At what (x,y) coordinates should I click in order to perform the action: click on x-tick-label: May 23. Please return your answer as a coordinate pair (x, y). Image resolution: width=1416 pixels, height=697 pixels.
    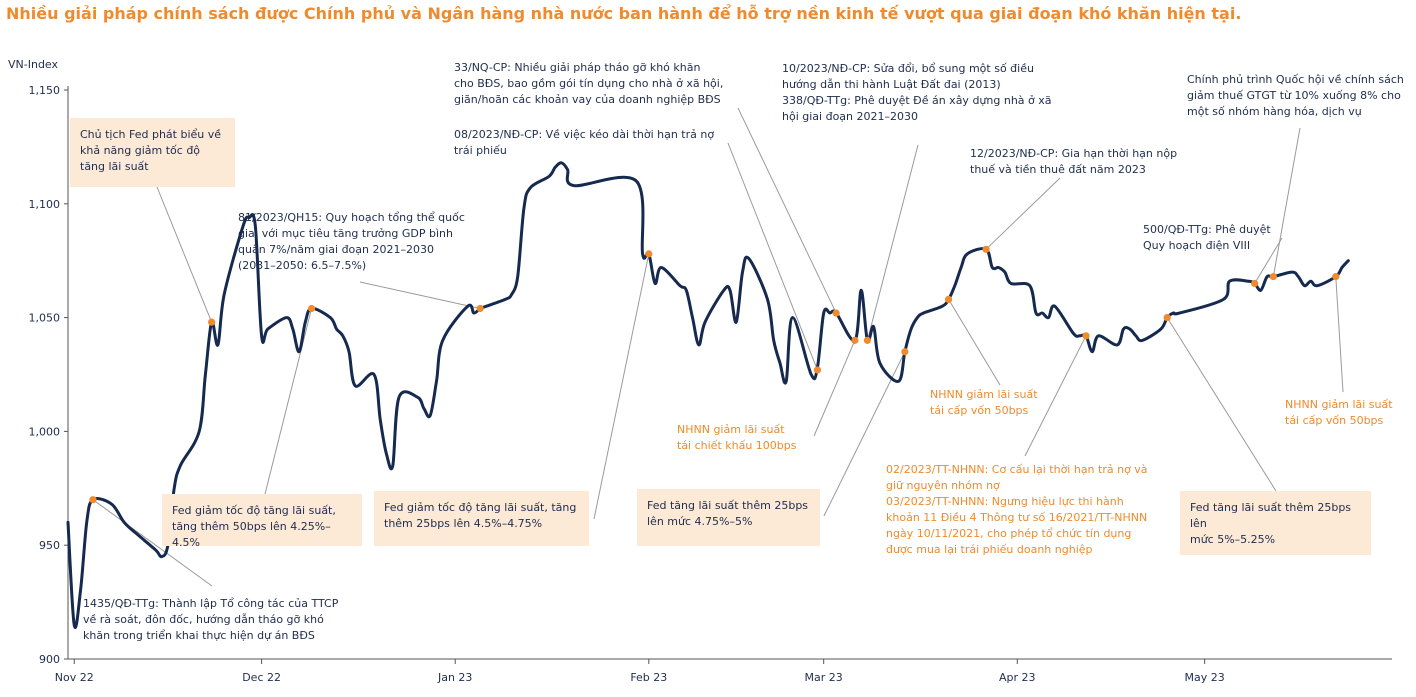
    Looking at the image, I should click on (1205, 677).